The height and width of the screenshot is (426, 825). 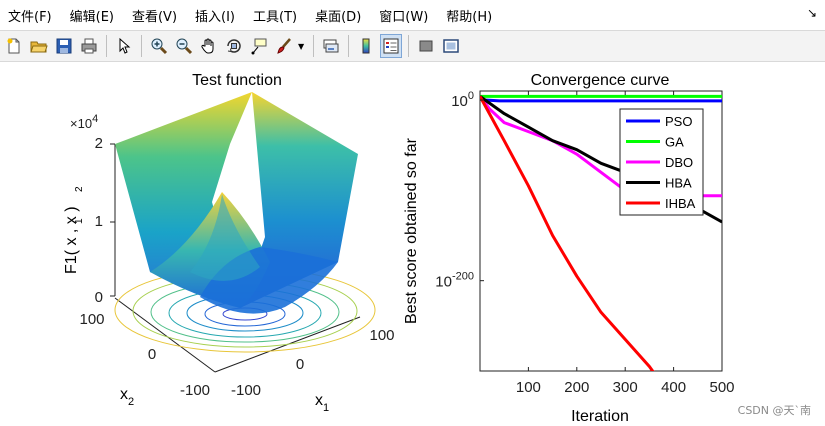 I want to click on menu-window: 窗口(W), so click(x=404, y=17).